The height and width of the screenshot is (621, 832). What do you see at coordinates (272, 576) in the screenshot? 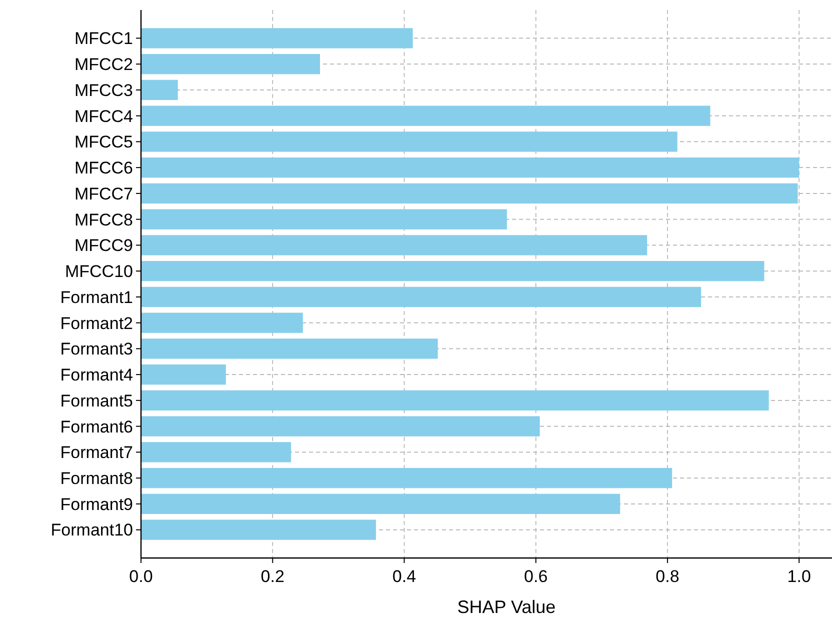
I see `x-tick-label: 0.2` at bounding box center [272, 576].